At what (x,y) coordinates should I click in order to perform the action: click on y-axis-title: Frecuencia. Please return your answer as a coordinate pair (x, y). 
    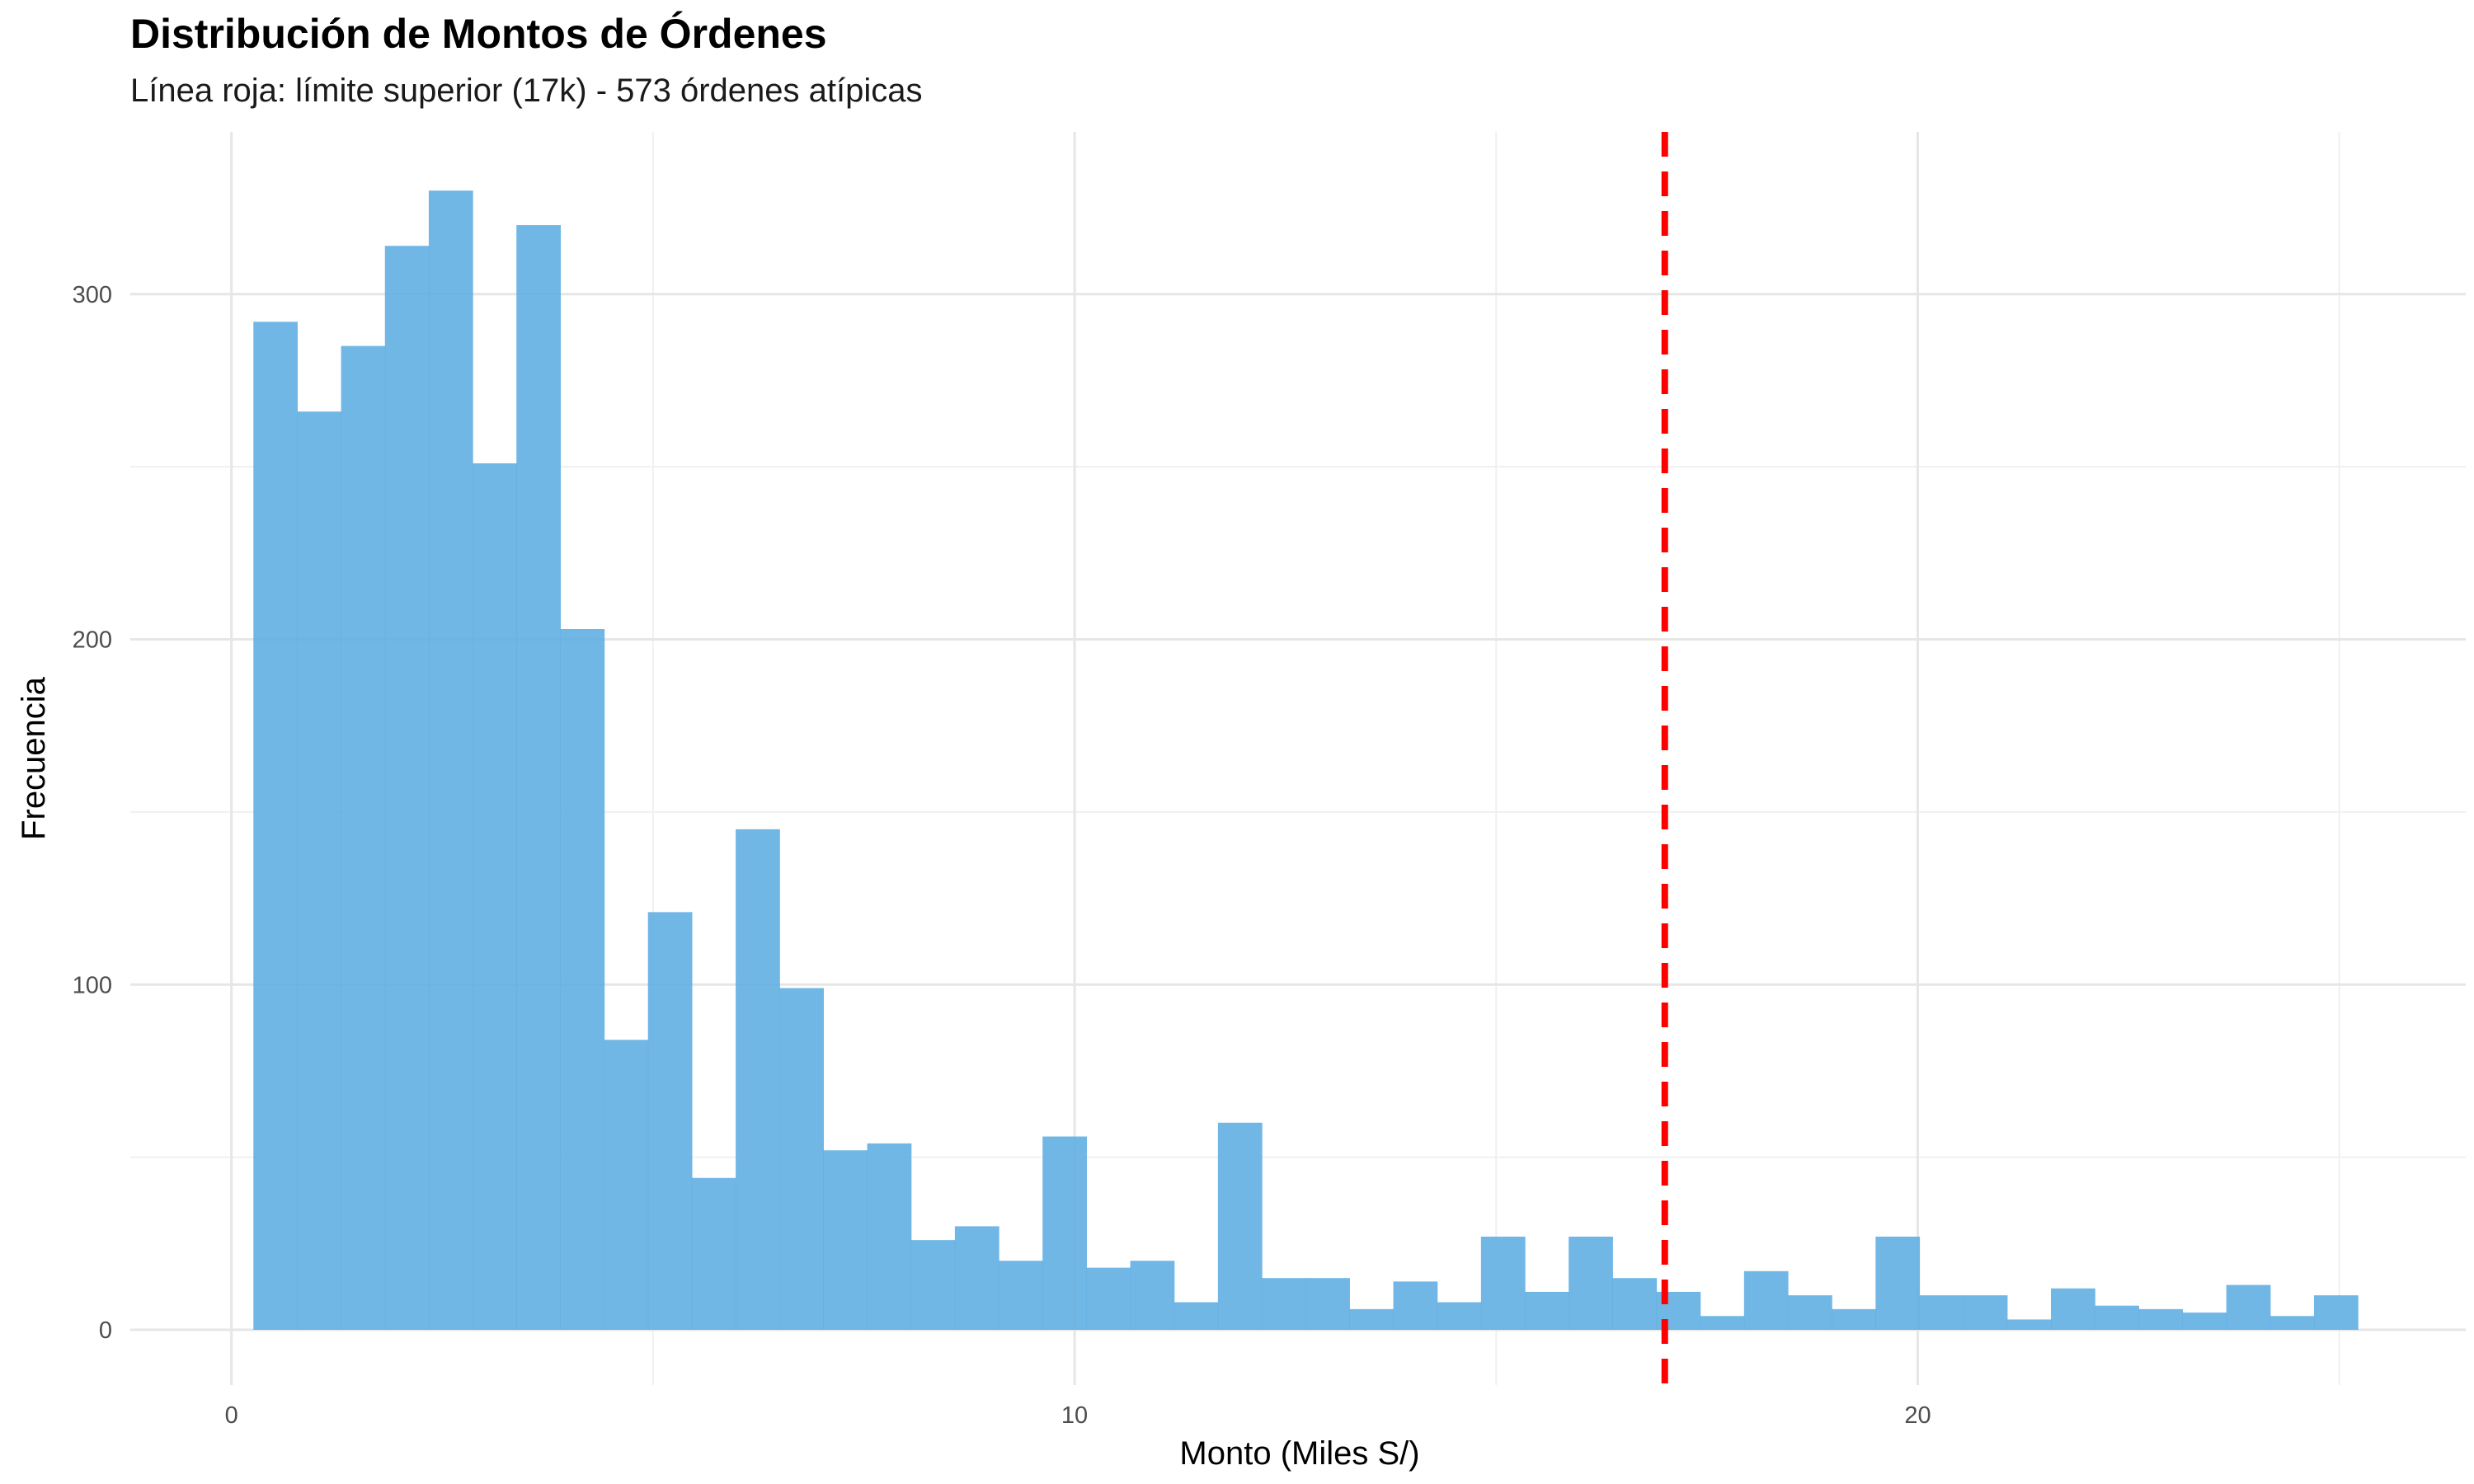
    Looking at the image, I should click on (34, 758).